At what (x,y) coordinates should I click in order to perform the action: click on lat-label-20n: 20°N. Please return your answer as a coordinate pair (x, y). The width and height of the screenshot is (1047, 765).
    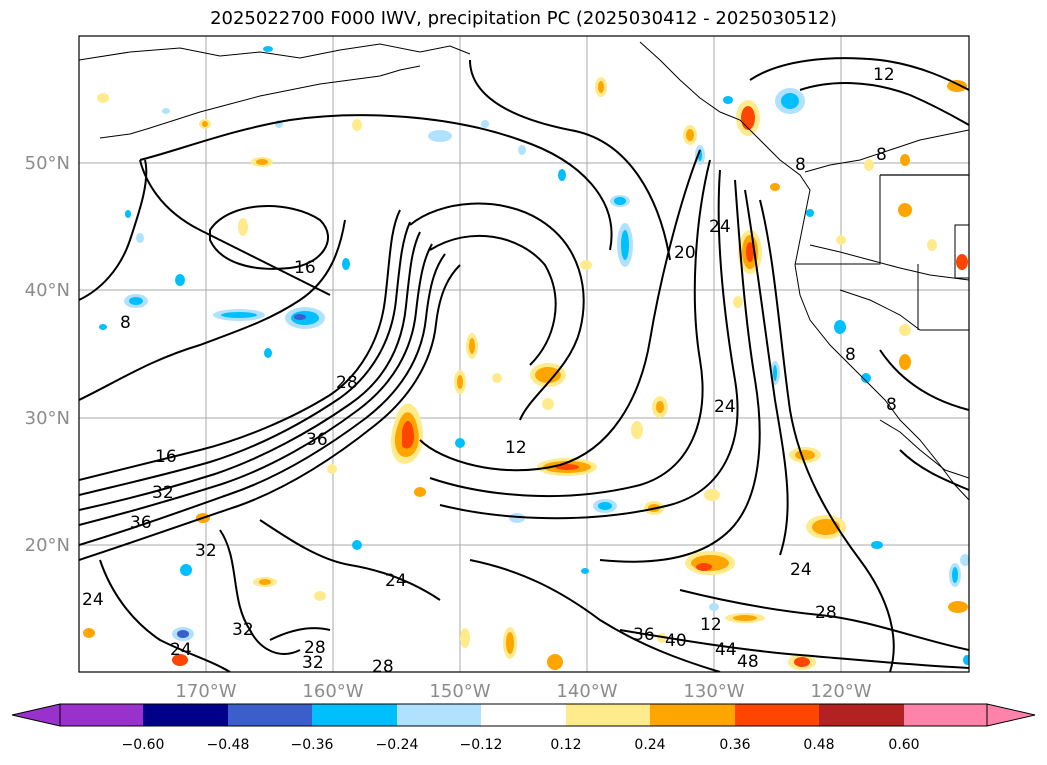
    Looking at the image, I should click on (47, 545).